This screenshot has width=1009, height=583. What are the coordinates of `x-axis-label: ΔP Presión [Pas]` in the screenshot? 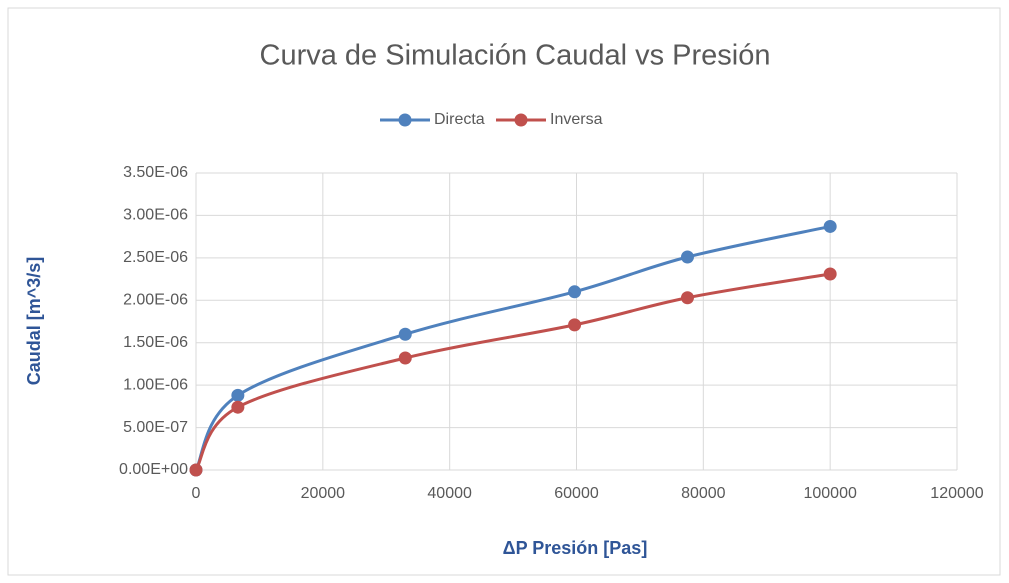 It's located at (575, 548).